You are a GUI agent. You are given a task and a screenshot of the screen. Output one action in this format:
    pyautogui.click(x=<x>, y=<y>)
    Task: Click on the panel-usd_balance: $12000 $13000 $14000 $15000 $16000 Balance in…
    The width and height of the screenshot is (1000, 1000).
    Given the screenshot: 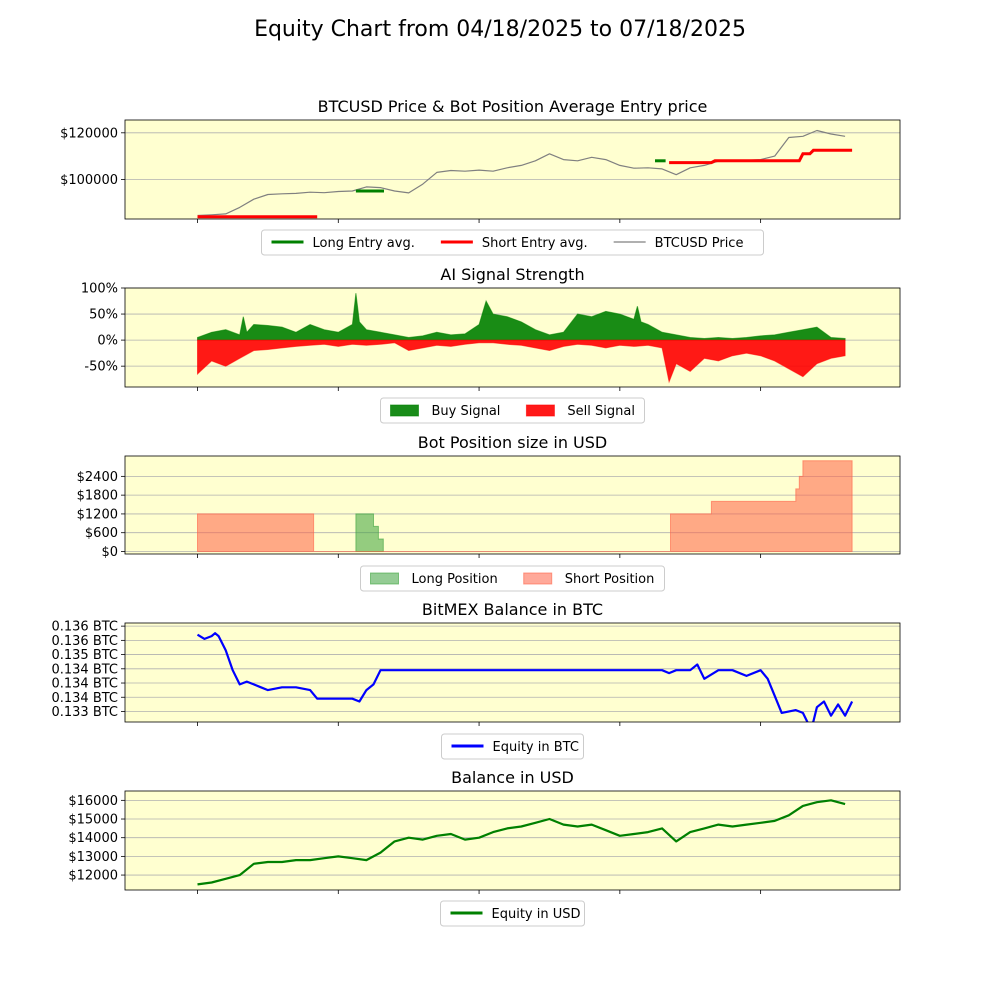 What is the action you would take?
    pyautogui.click(x=484, y=847)
    